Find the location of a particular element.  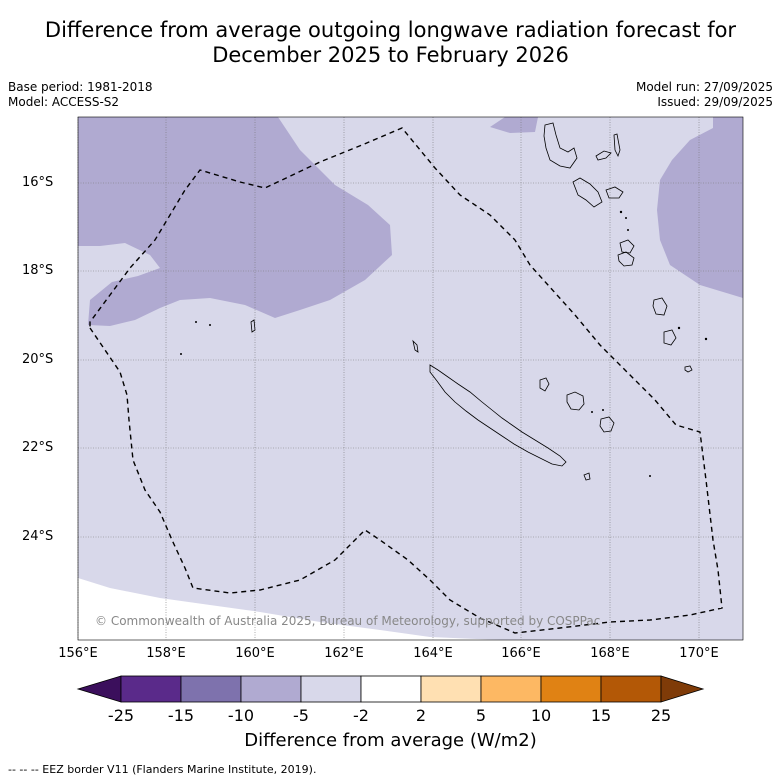

espiritu-santo is located at coordinates (560, 145).